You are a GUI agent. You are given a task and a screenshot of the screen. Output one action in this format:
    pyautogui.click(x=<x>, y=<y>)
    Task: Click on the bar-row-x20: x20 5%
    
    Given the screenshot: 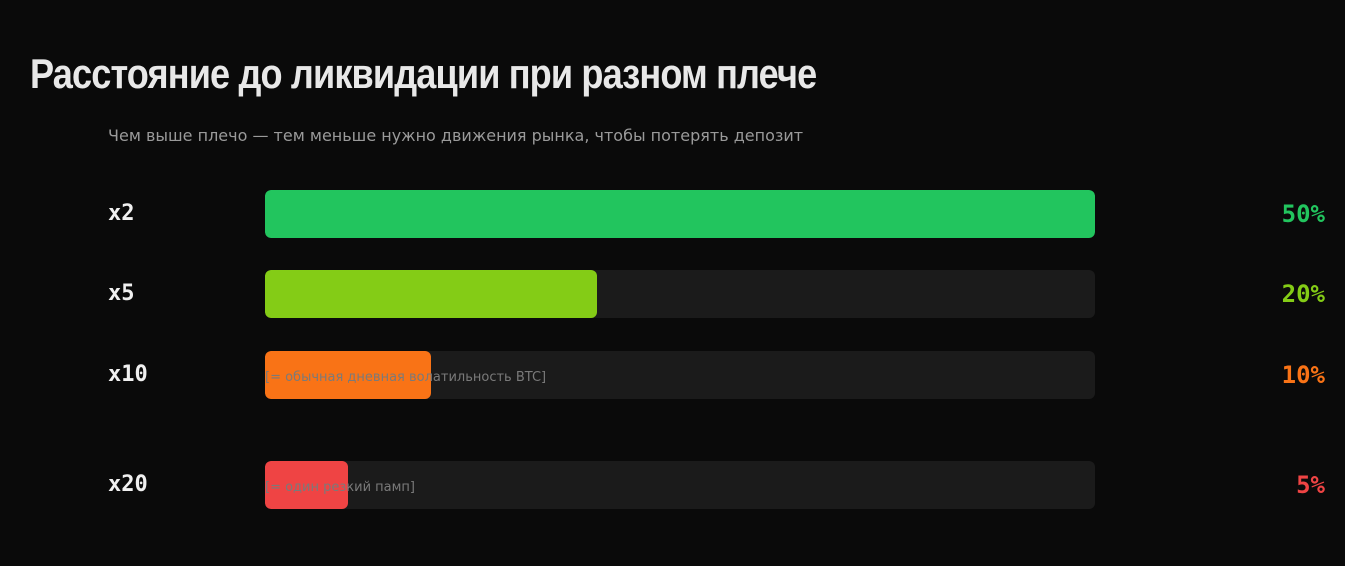 What is the action you would take?
    pyautogui.click(x=672, y=485)
    